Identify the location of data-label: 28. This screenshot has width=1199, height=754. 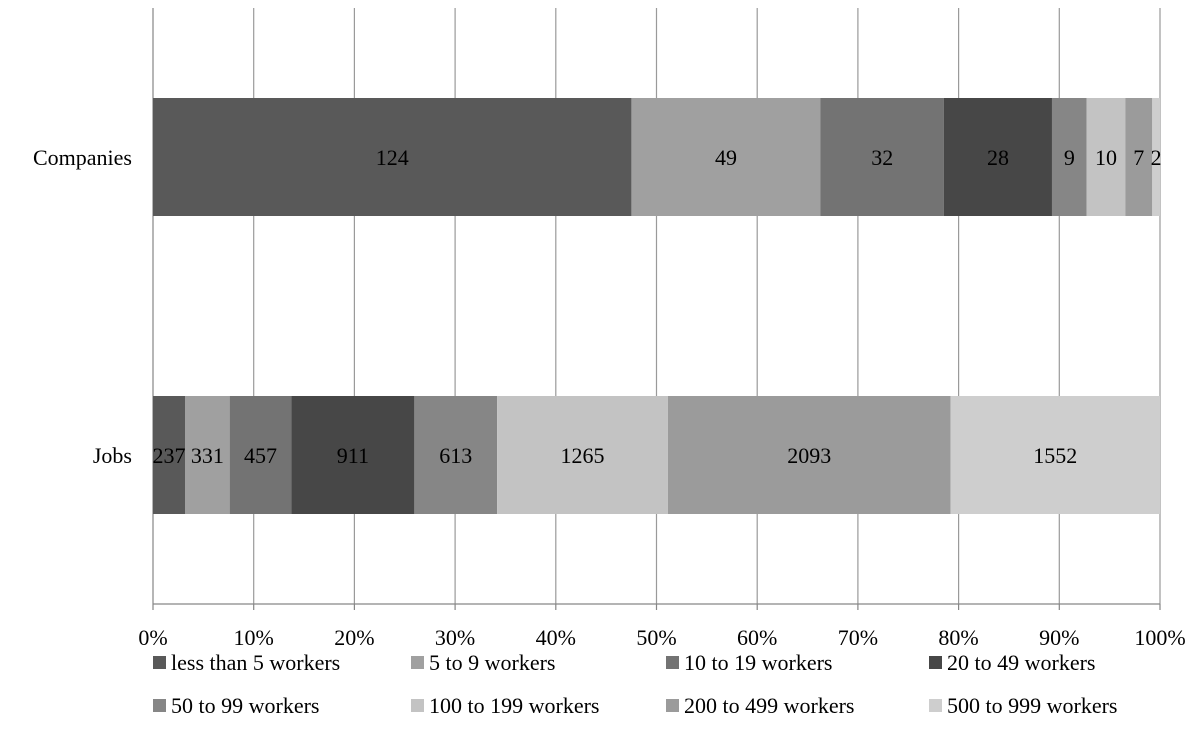
(998, 157).